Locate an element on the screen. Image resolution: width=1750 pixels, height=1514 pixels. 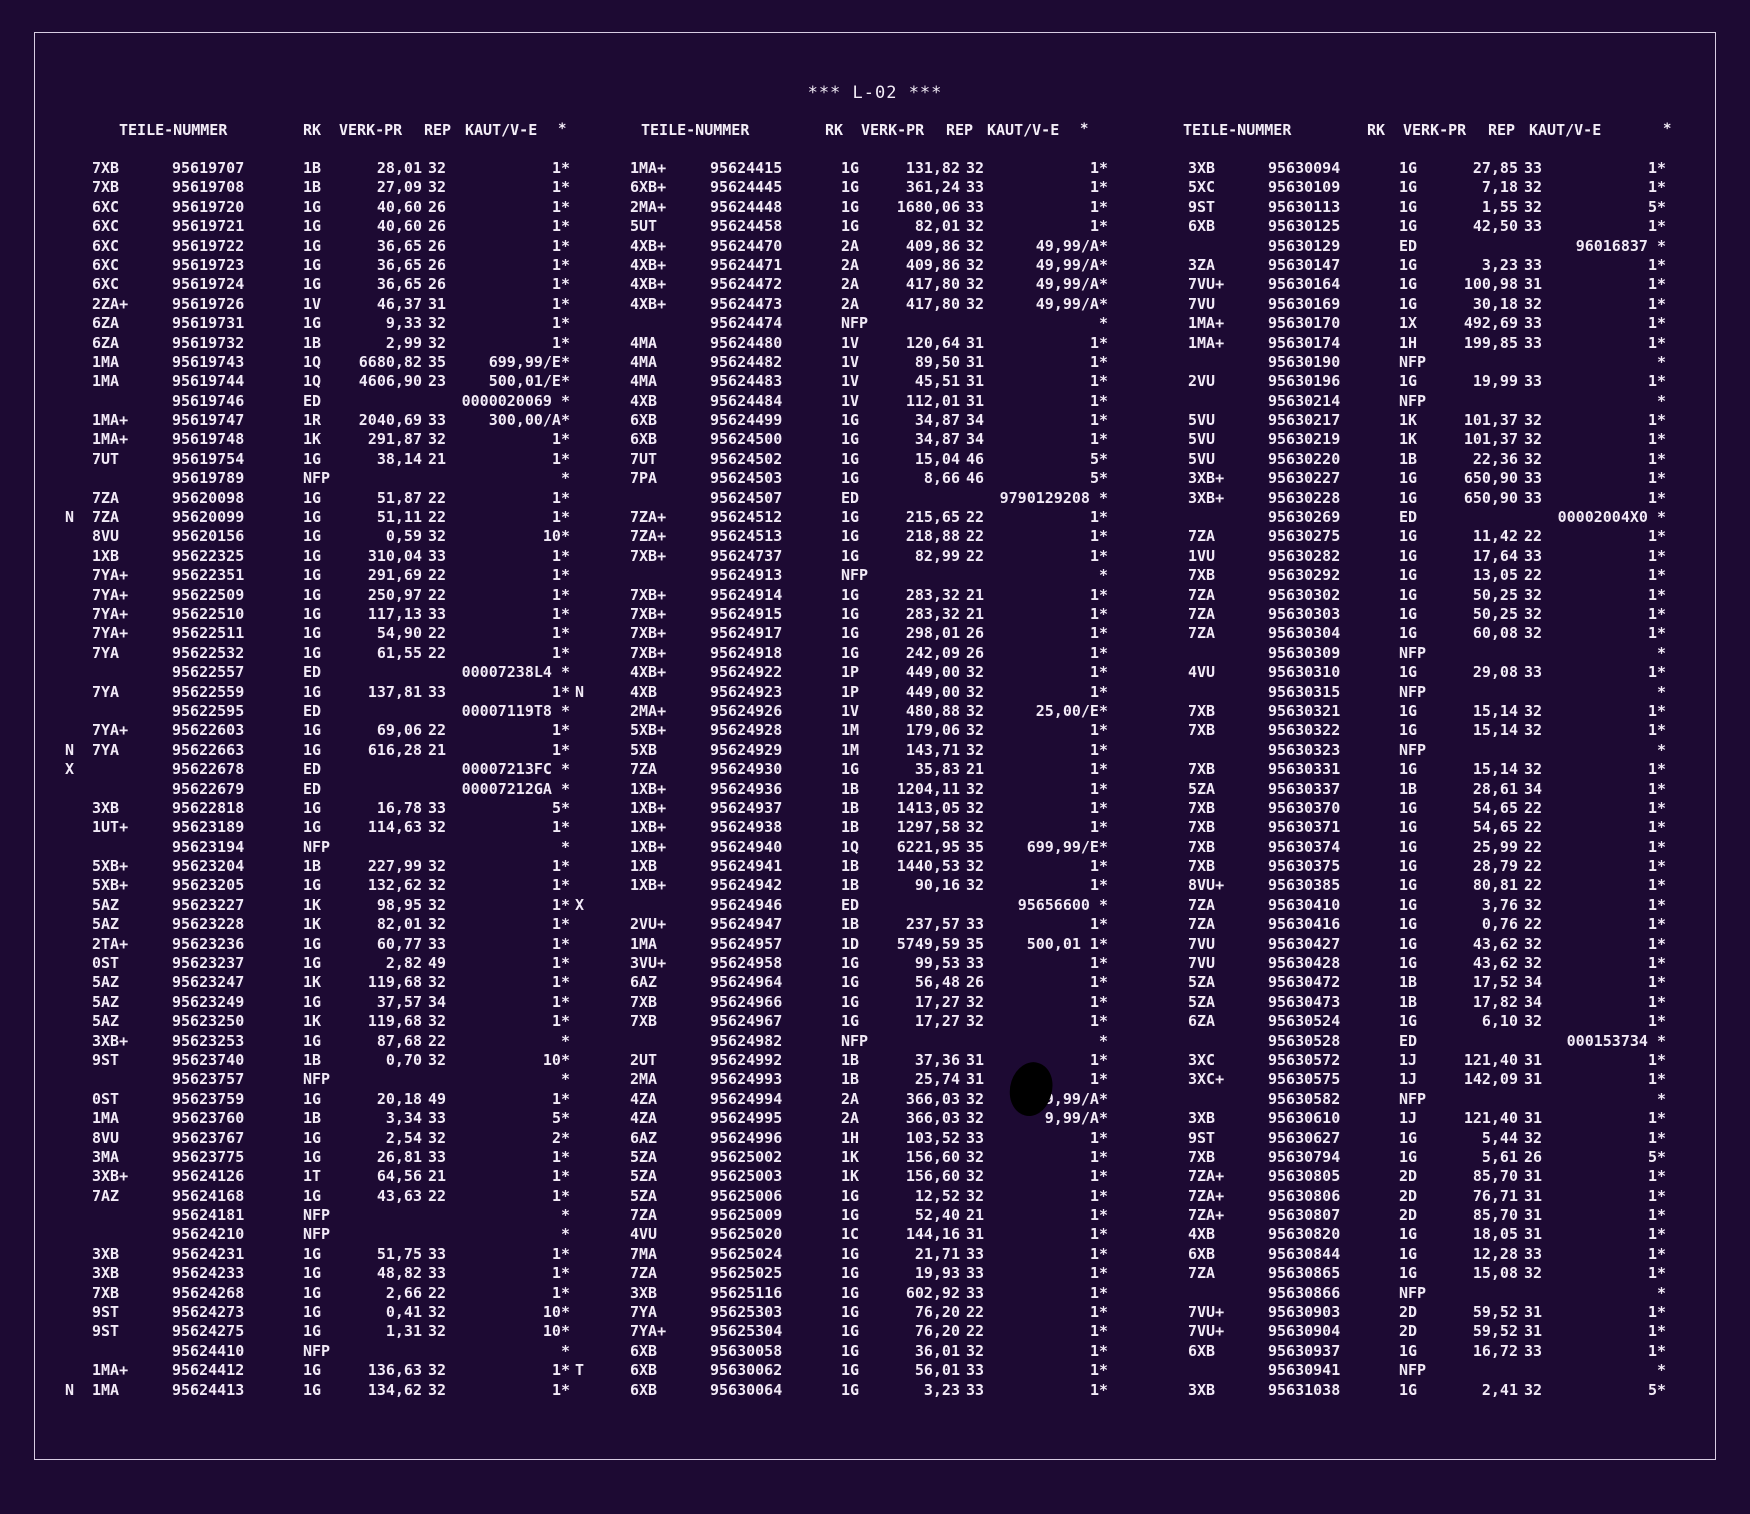
table-row: 1XB 95624941 1B 1440,53 32 1* is located at coordinates (870, 866).